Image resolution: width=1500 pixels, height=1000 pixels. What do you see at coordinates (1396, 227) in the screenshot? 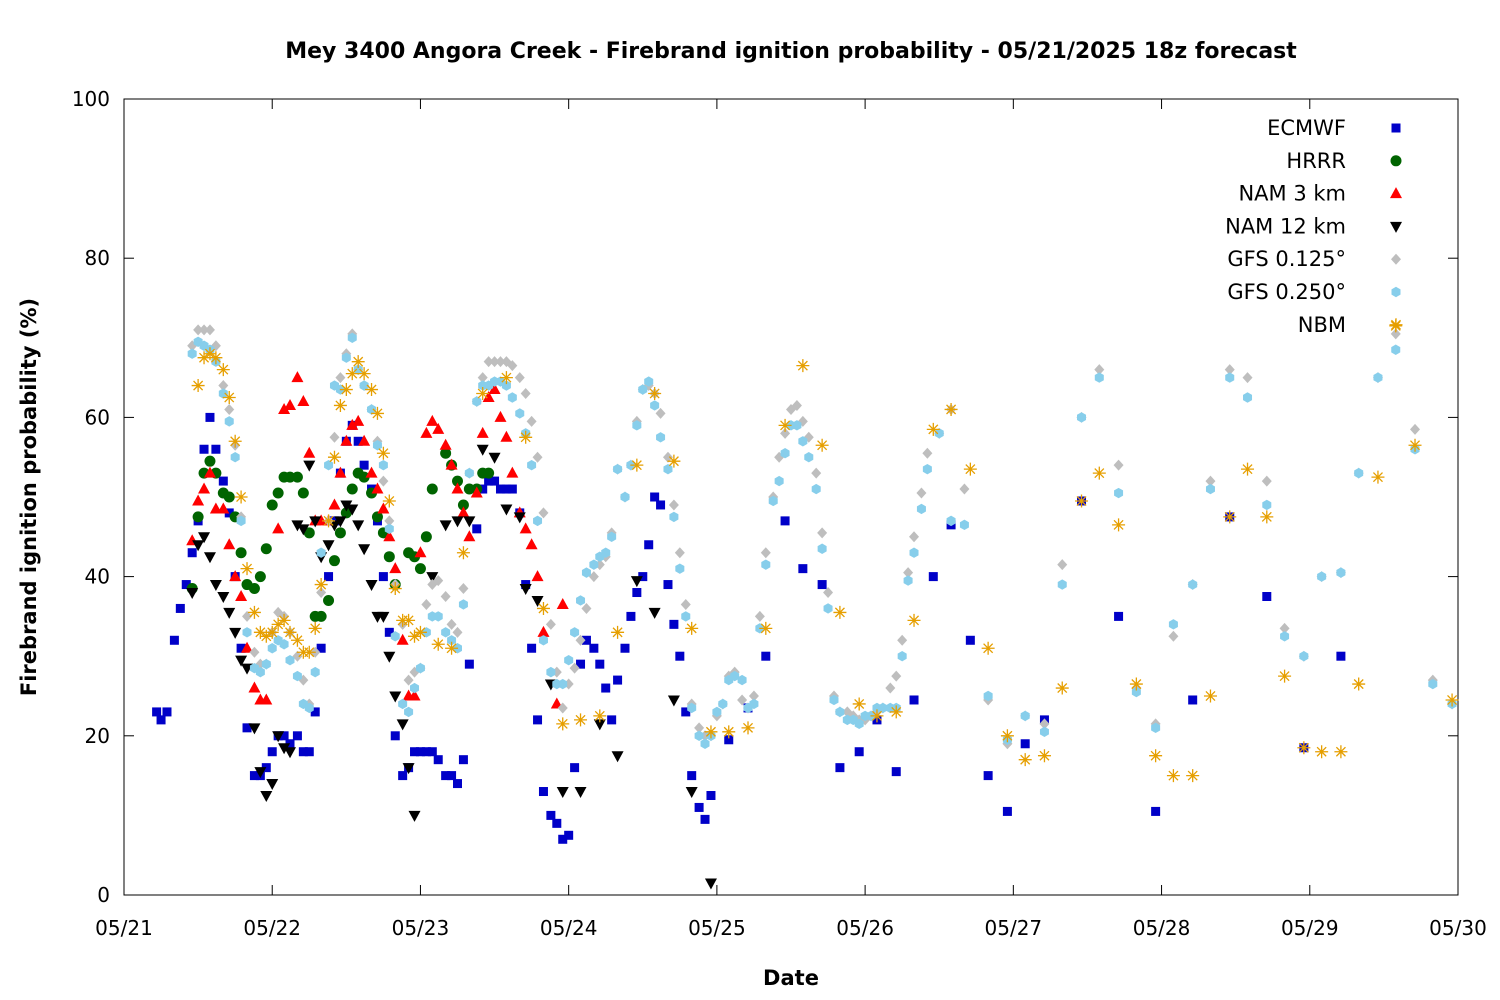
I see `legend-marker` at bounding box center [1396, 227].